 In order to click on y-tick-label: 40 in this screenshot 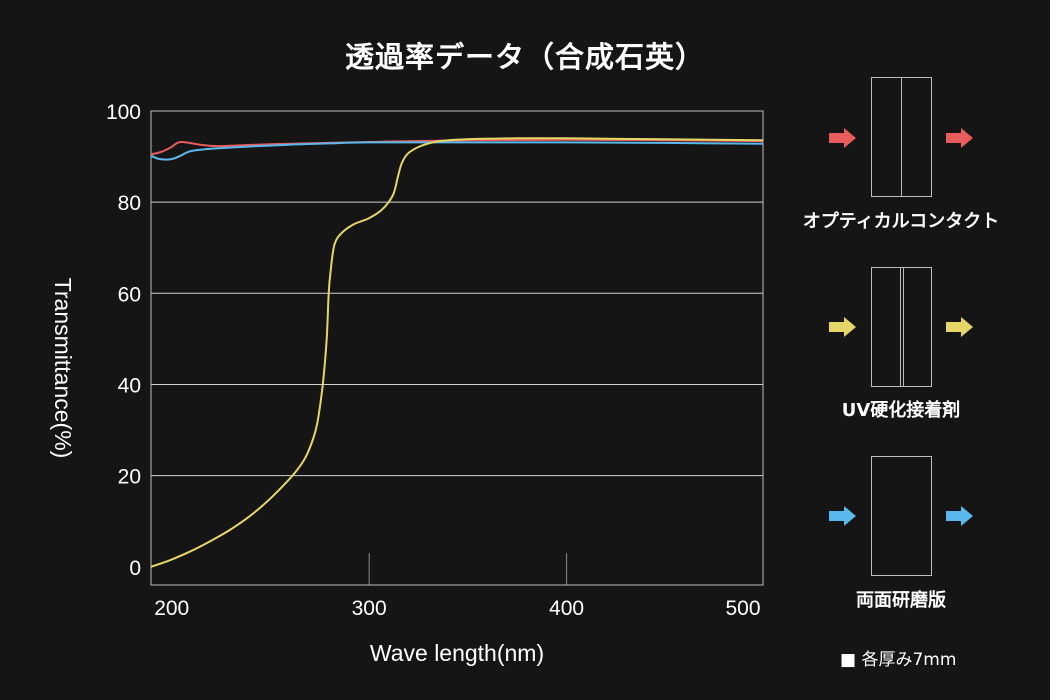, I will do `click(129, 385)`.